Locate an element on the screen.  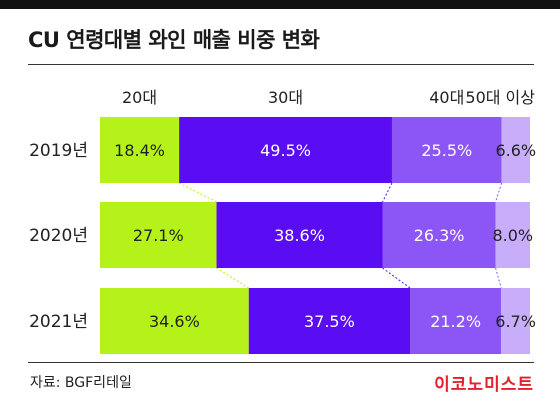
data-label: 49.5% is located at coordinates (285, 150).